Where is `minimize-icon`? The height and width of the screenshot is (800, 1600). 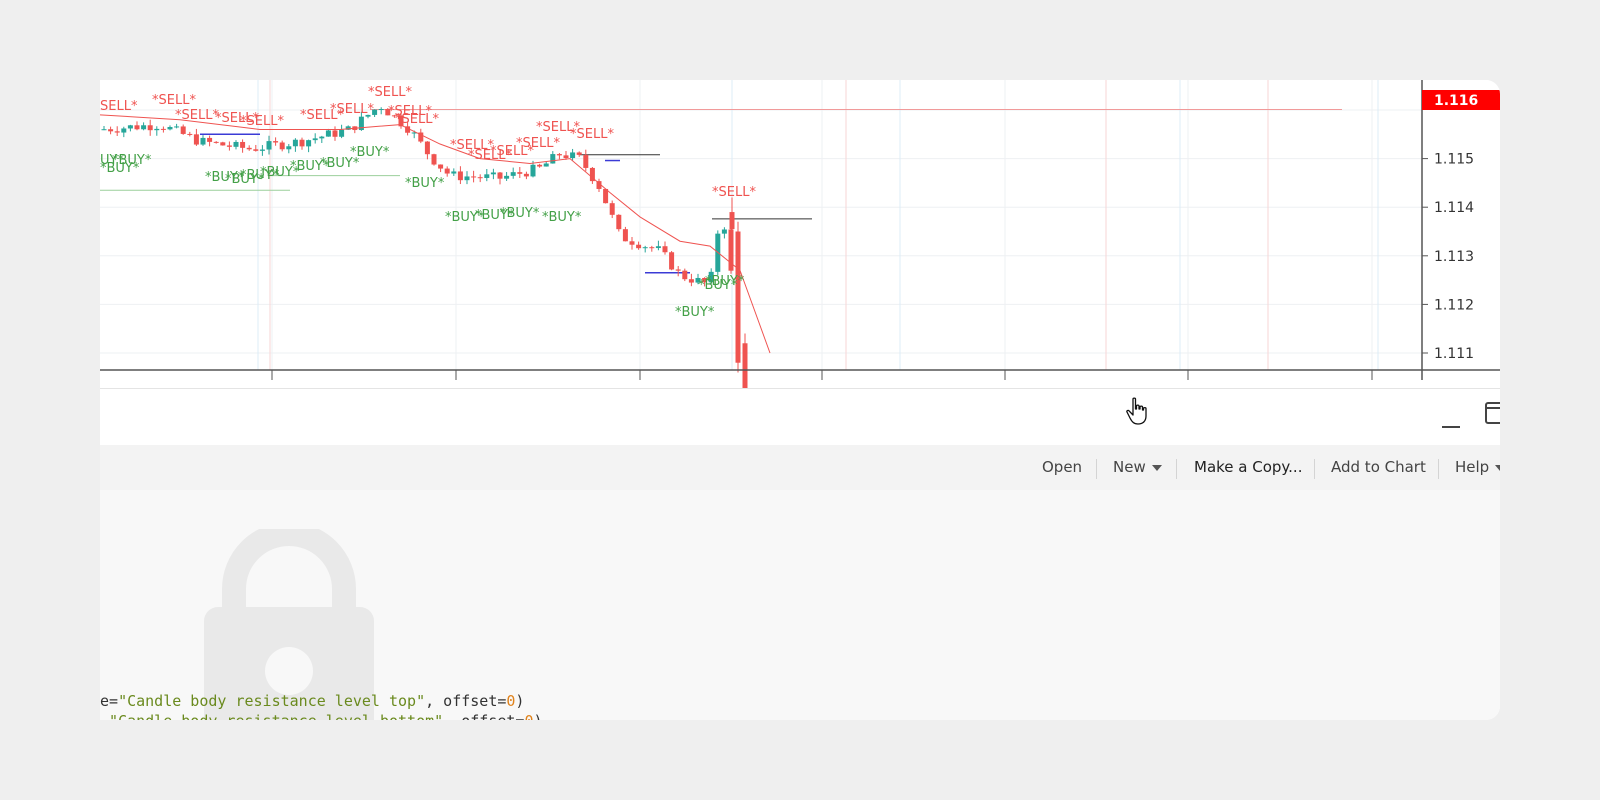
minimize-icon is located at coordinates (1451, 417).